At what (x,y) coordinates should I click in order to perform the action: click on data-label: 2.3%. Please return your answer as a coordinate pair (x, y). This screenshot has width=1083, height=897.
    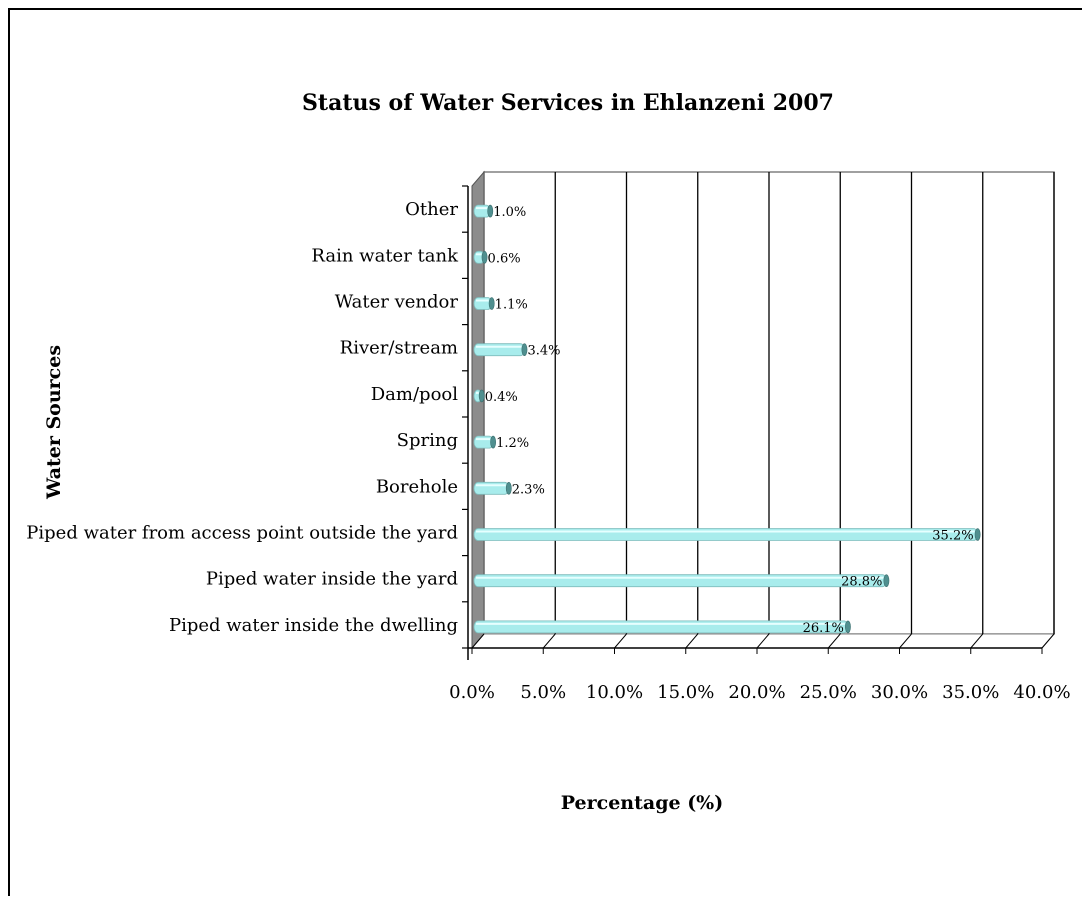
    Looking at the image, I should click on (528, 489).